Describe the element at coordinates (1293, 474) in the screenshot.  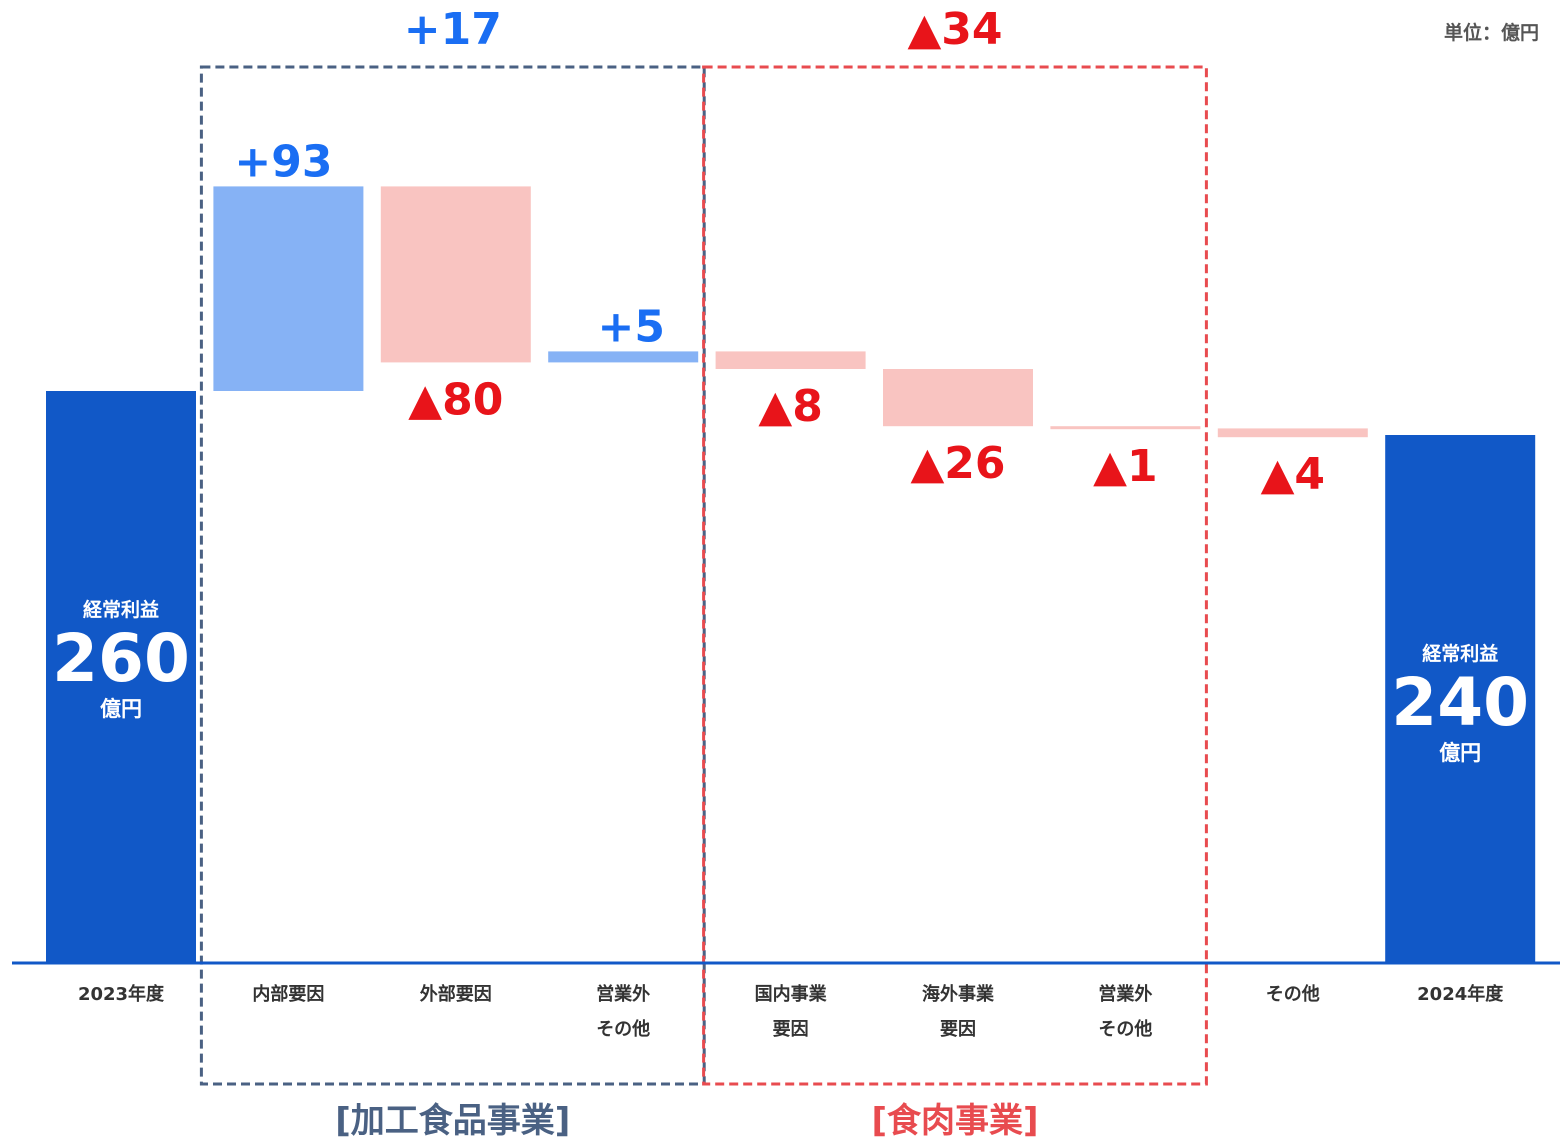
I see `data-label: ▲4` at that location.